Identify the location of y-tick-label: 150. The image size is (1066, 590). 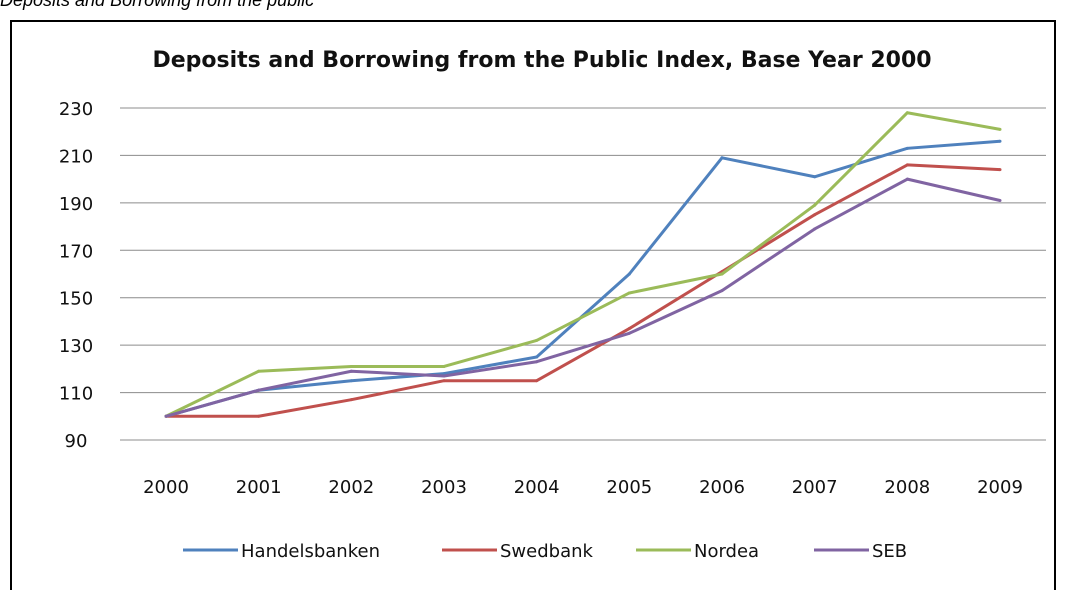
(76, 299).